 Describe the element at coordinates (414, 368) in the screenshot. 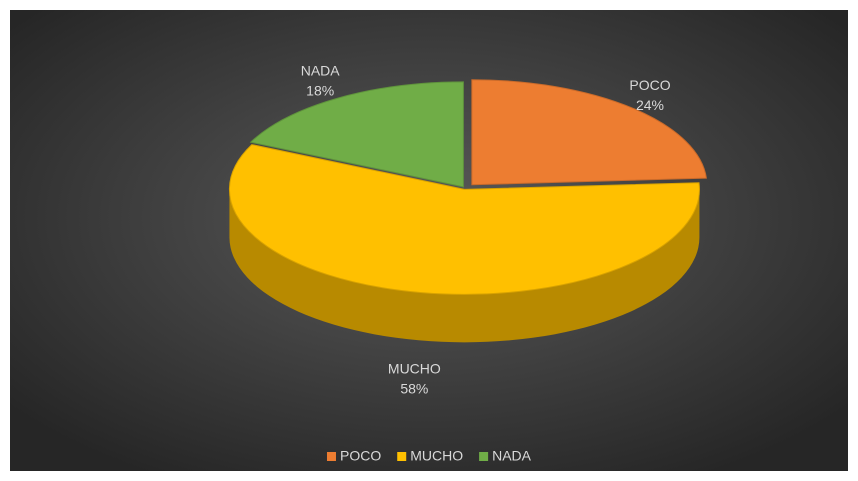

I see `data-label-name: MUCHO` at that location.